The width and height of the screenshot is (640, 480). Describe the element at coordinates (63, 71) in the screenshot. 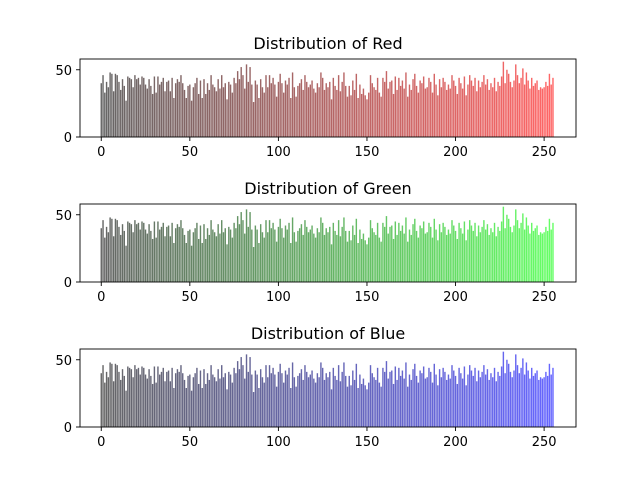

I see `y-tick-label: 50` at that location.